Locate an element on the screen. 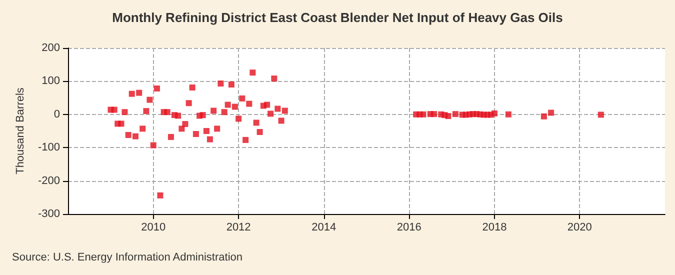 This screenshot has height=275, width=675. chart-title: Monthly Refining District East Coast Blender Net Input of Heavy Gas Oils is located at coordinates (337, 17).